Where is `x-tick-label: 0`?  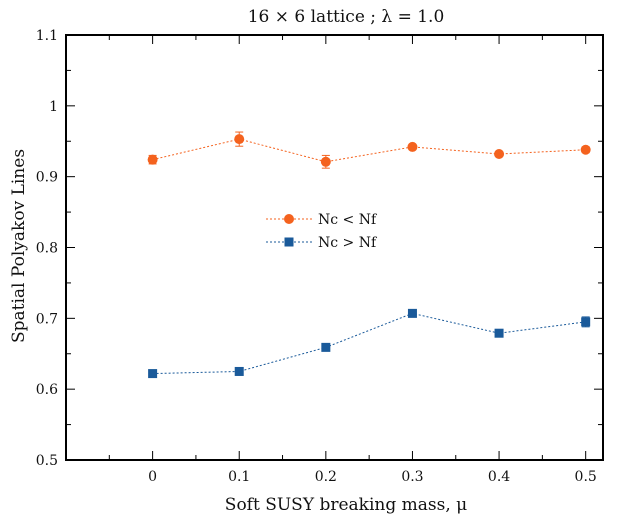
x-tick-label: 0 is located at coordinates (152, 477).